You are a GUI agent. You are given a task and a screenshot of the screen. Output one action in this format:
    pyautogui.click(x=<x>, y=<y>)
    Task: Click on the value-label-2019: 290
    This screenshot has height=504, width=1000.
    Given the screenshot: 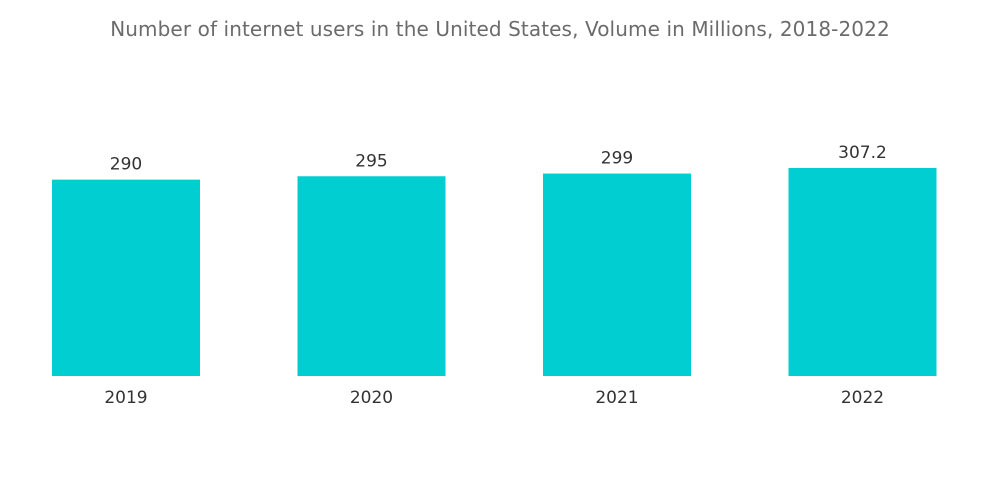 What is the action you would take?
    pyautogui.click(x=126, y=165)
    